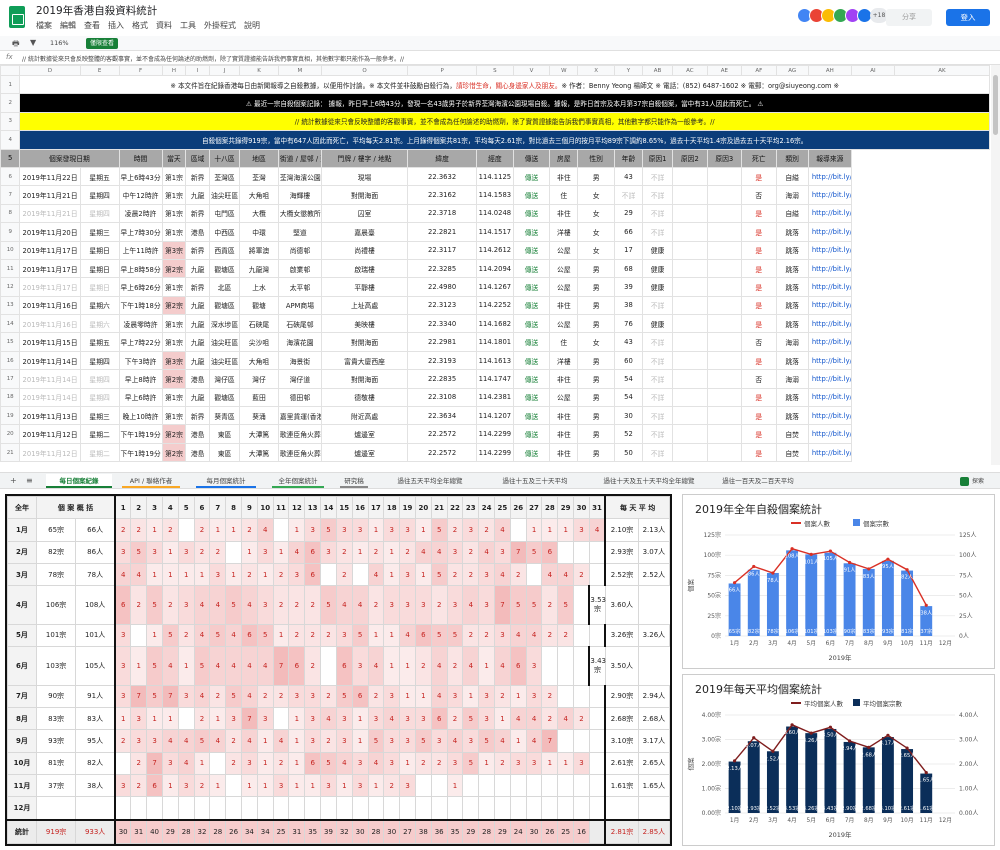 The image size is (1000, 850). What do you see at coordinates (842, 15) in the screenshot?
I see `collaborator-avatars: +18` at bounding box center [842, 15].